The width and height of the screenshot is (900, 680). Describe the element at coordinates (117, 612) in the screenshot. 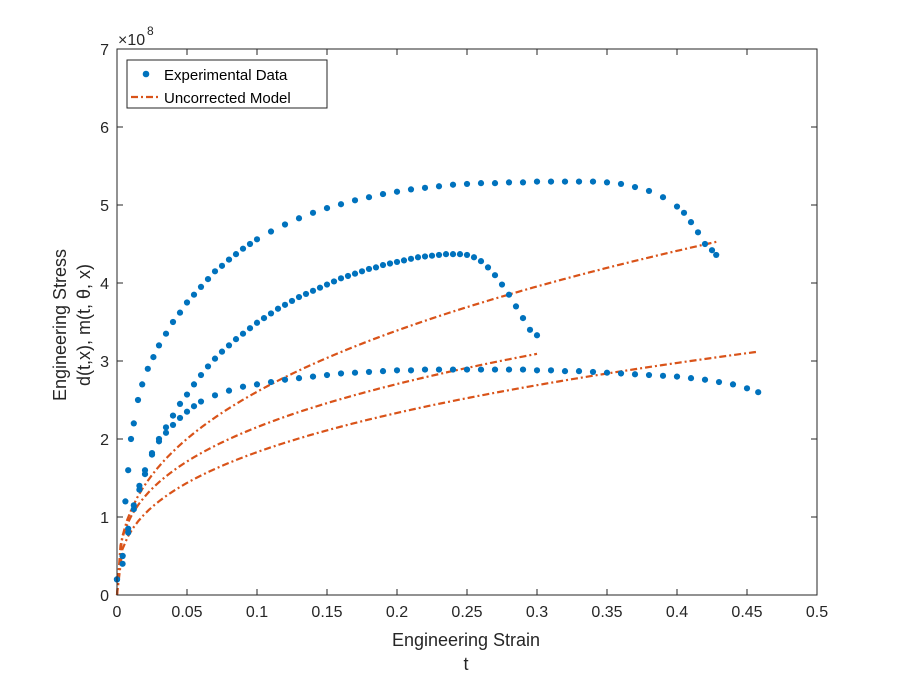

I see `x-tick-label: 0` at that location.